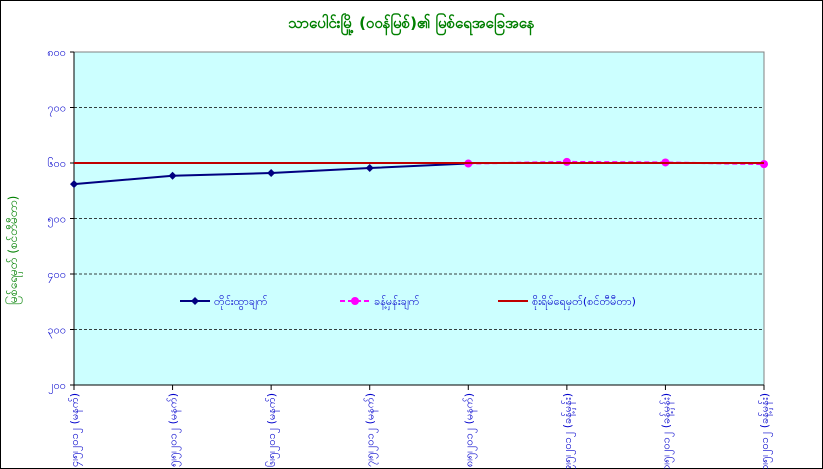  Describe the element at coordinates (568, 431) in the screenshot. I see `x-tick-label: ၉၊၅၊၂၀၁၂ (ခန့်မှန်း)` at that location.